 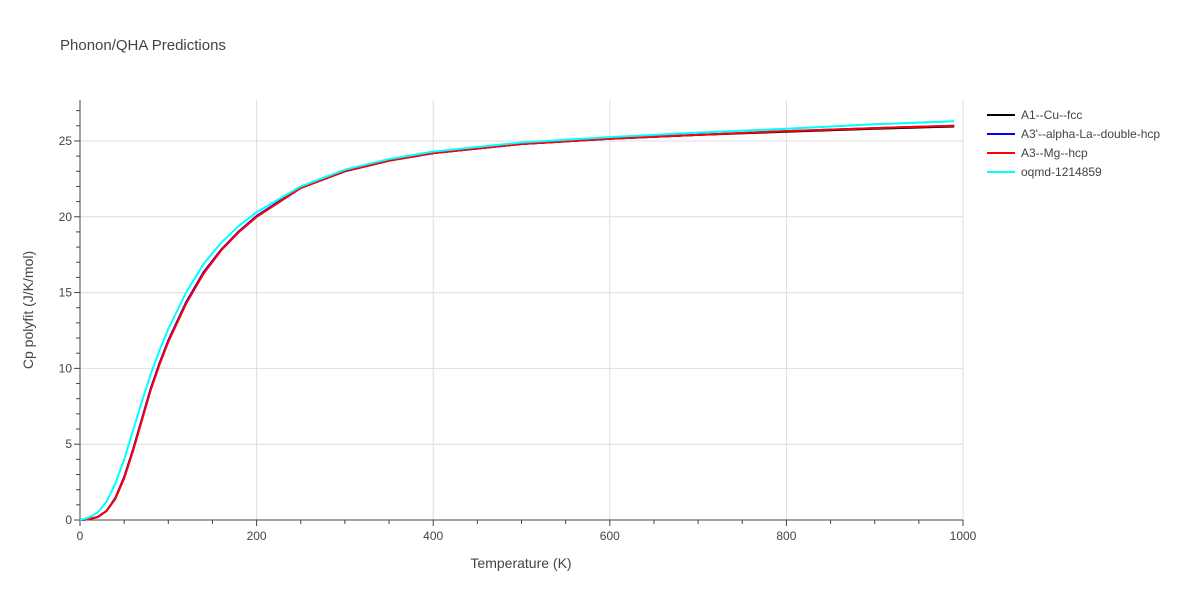 What do you see at coordinates (786, 536) in the screenshot?
I see `x-tick-label: 800` at bounding box center [786, 536].